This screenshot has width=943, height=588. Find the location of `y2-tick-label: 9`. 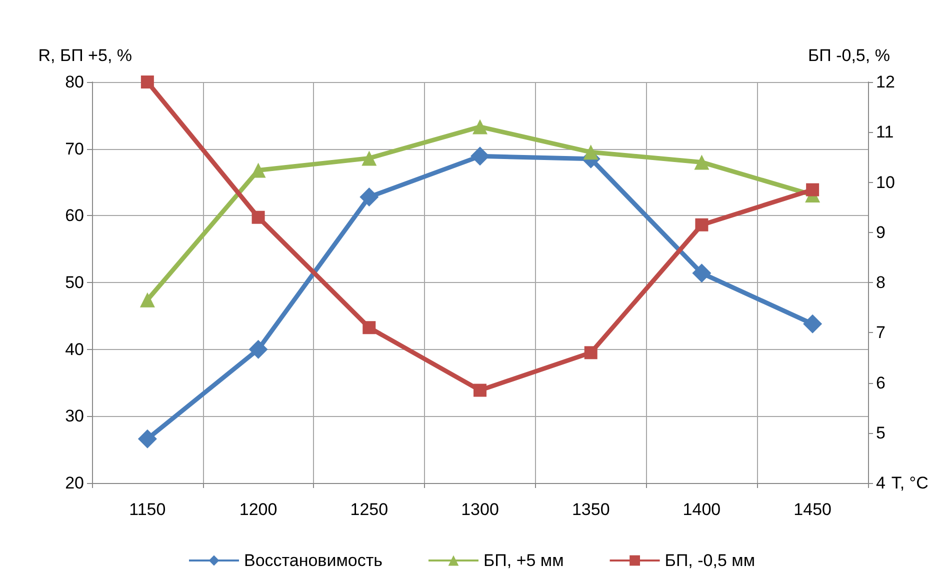

y2-tick-label: 9 is located at coordinates (881, 232).